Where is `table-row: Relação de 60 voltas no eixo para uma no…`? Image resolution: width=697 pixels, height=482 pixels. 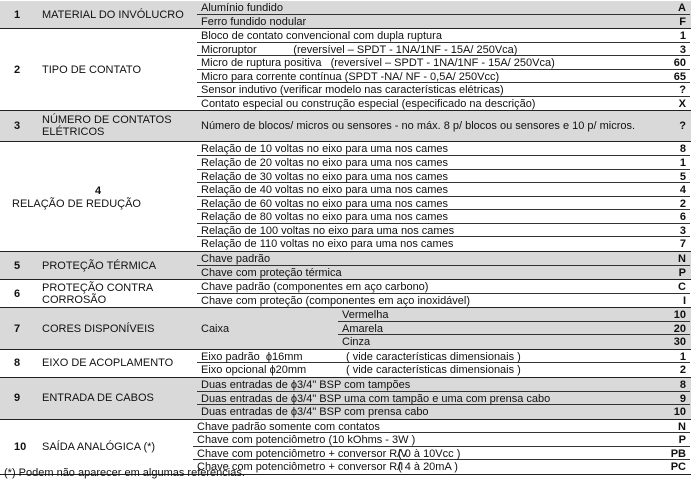
table-row: Relação de 60 voltas no eixo para uma no… is located at coordinates (443, 204).